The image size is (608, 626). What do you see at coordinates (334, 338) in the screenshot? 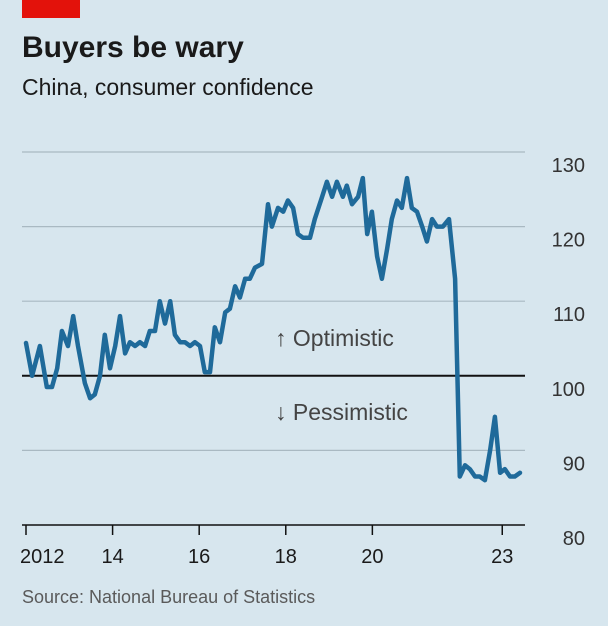
I see `annotation: ↑ Optimistic` at bounding box center [334, 338].